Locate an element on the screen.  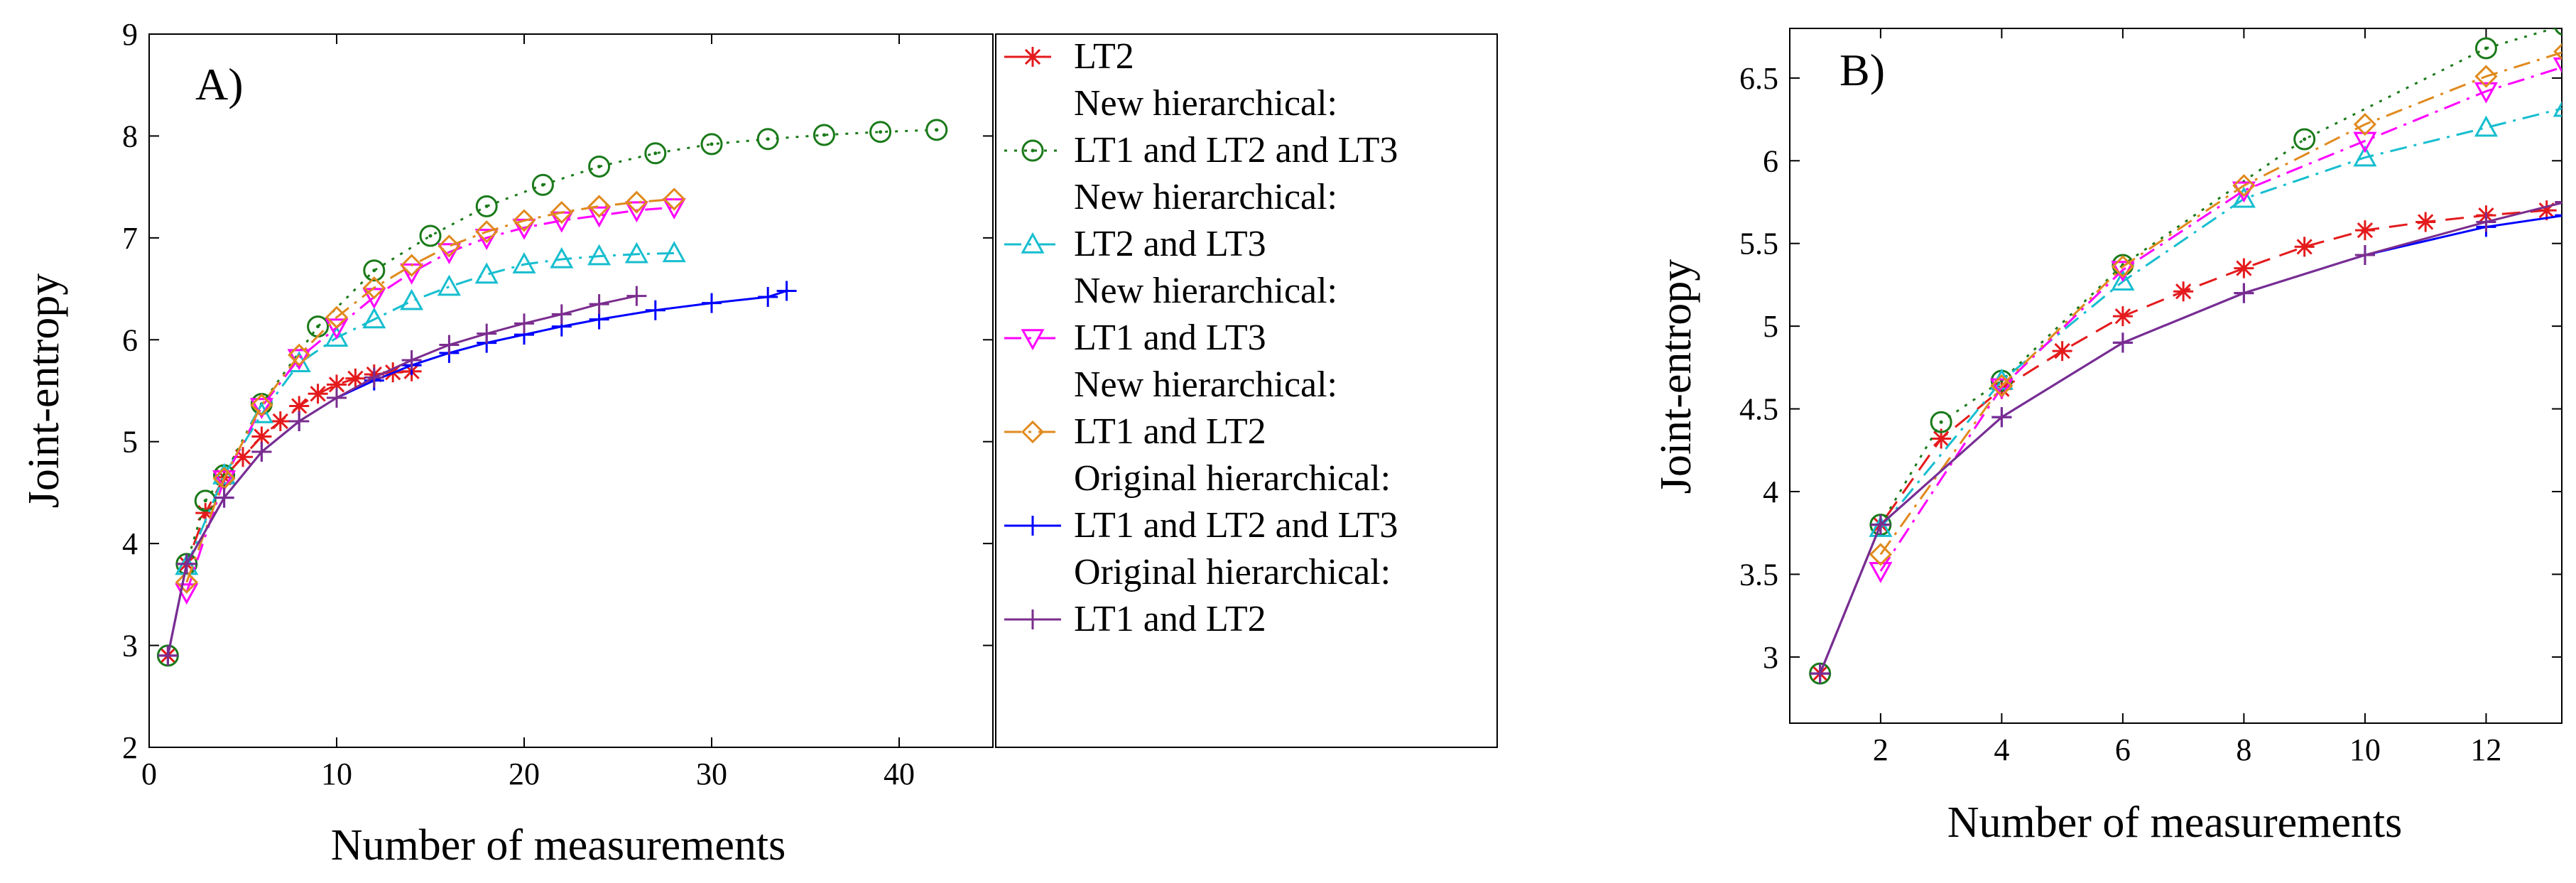
legend-entry-2-text: LT2 and LT3 is located at coordinates (1170, 244).